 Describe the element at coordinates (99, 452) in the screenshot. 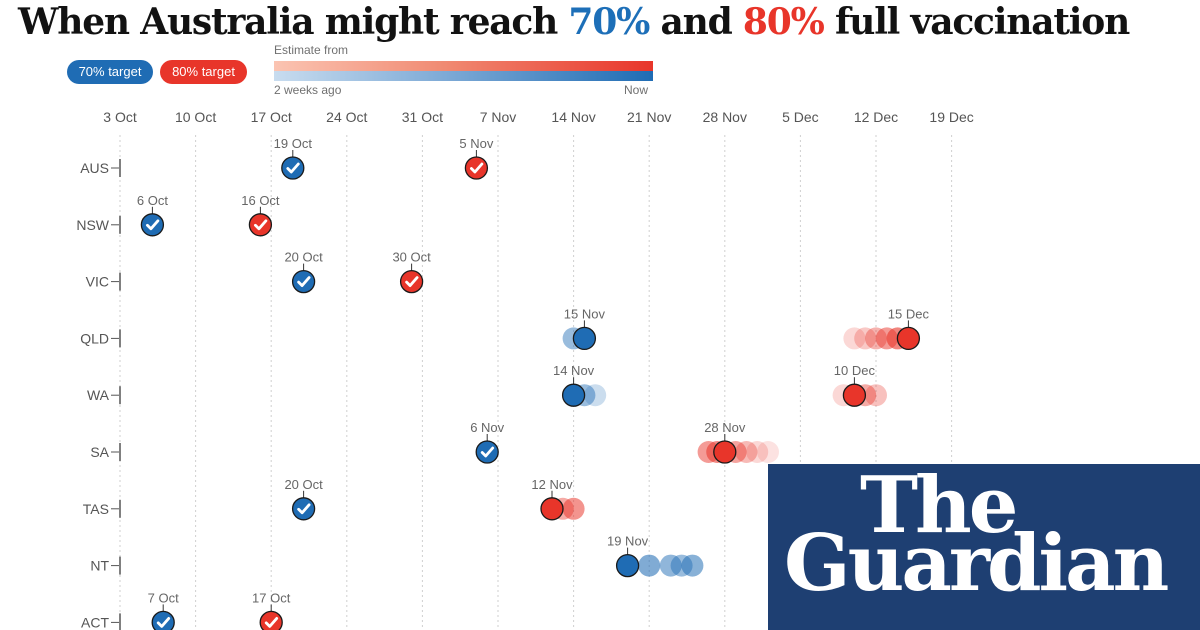

I see `y-tick-label: SA` at that location.